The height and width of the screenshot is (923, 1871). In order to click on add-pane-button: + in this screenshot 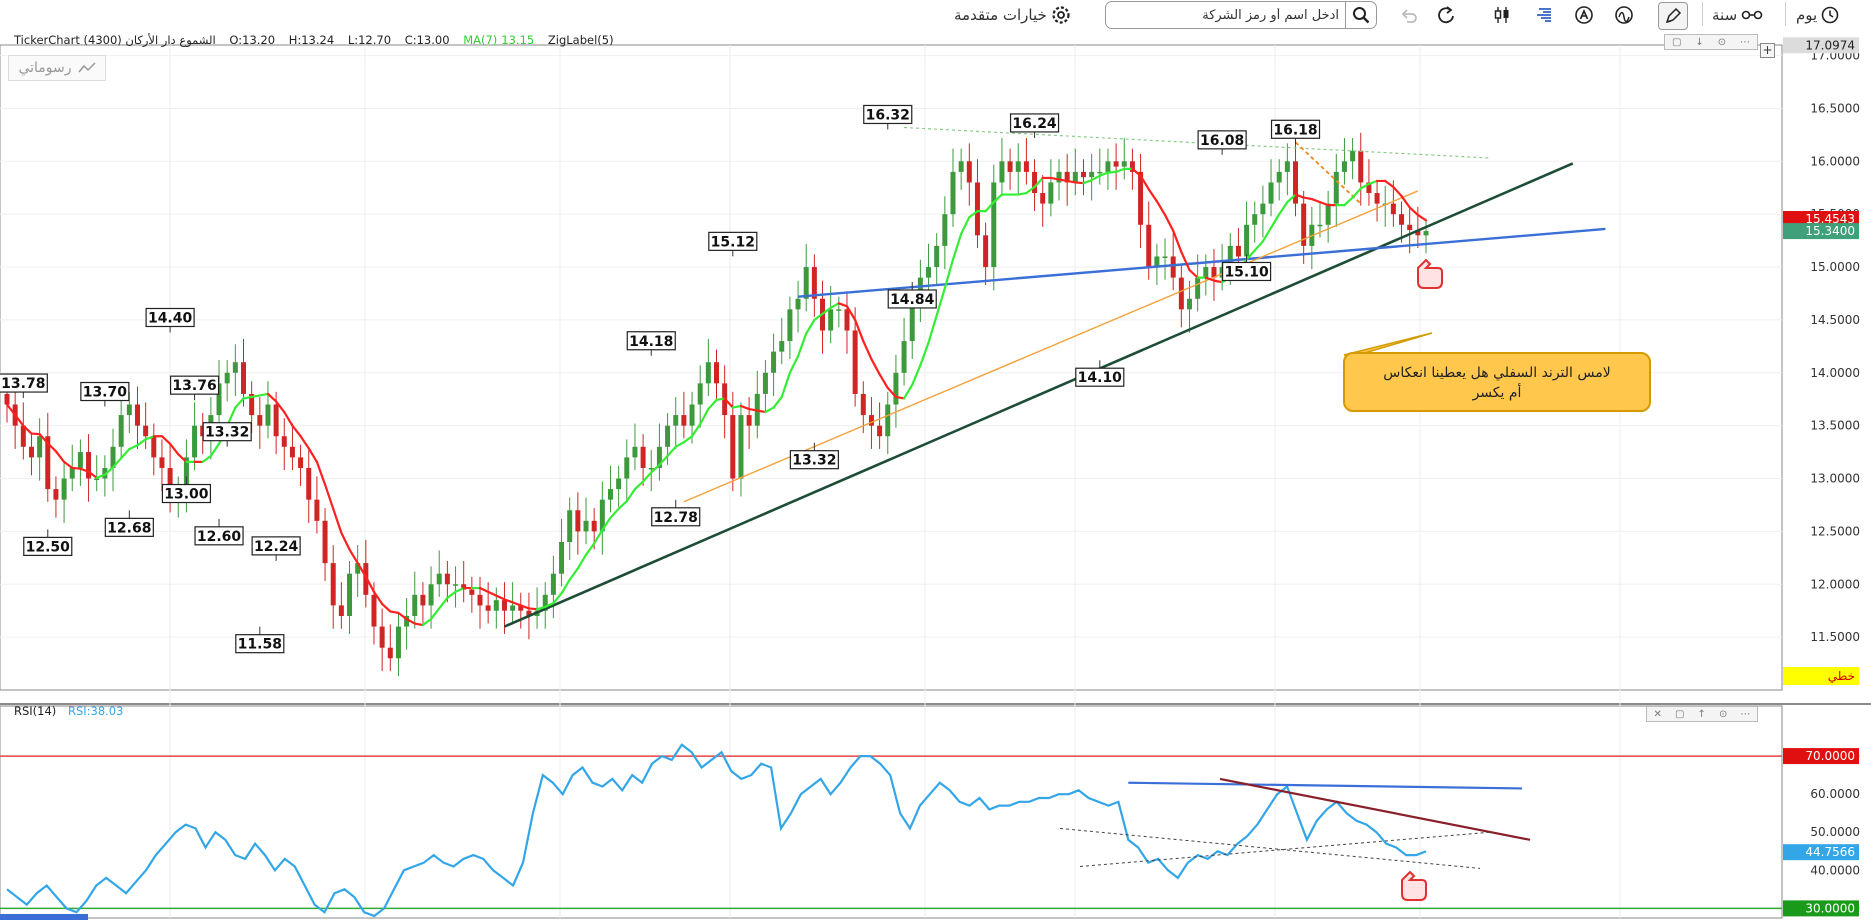, I will do `click(1767, 50)`.